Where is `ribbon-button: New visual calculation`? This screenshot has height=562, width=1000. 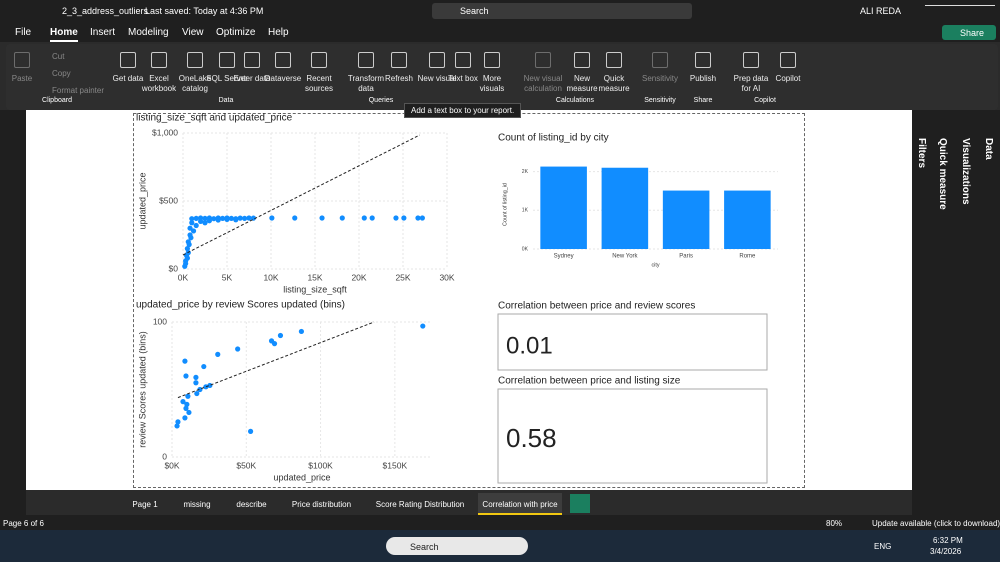
ribbon-button: New visual calculation is located at coordinates (543, 83).